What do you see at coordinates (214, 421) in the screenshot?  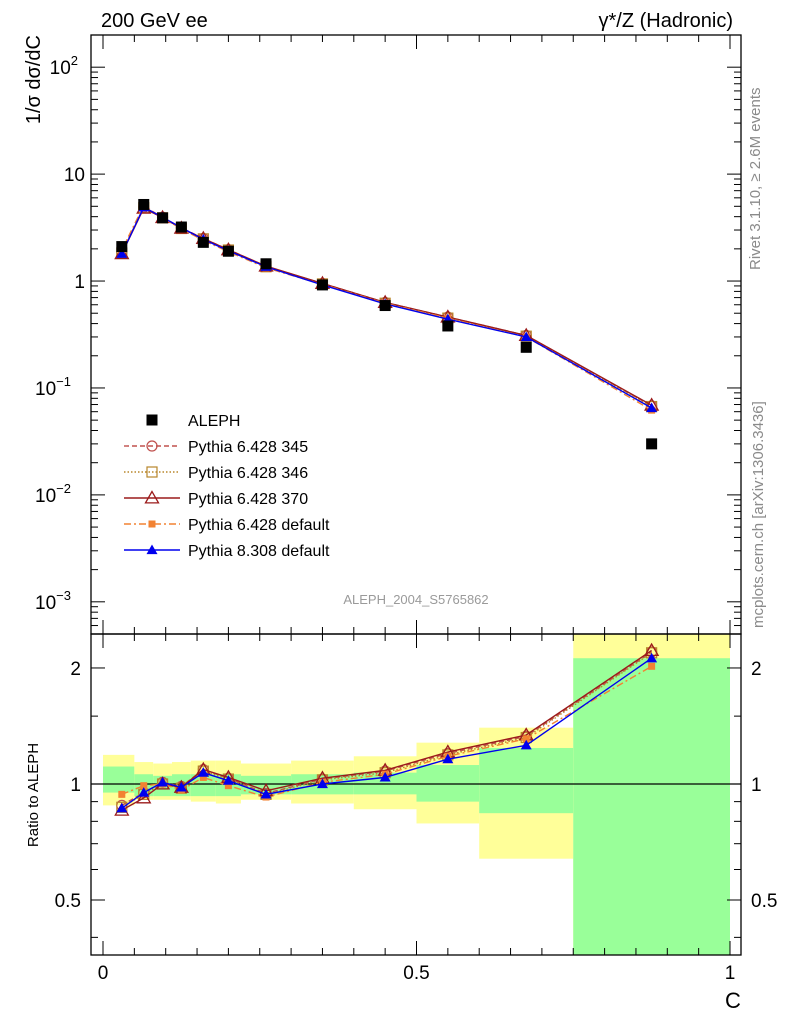 I see `legend-label: ALEPH` at bounding box center [214, 421].